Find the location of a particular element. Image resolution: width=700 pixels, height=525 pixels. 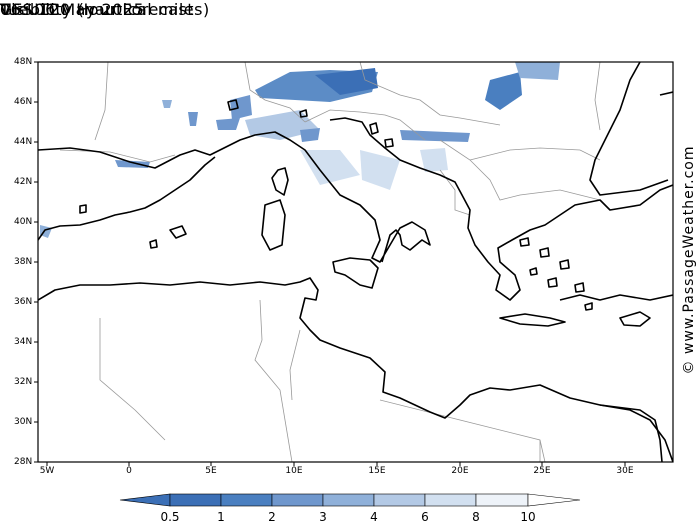

colorbar-label: 2 is located at coordinates (272, 517).